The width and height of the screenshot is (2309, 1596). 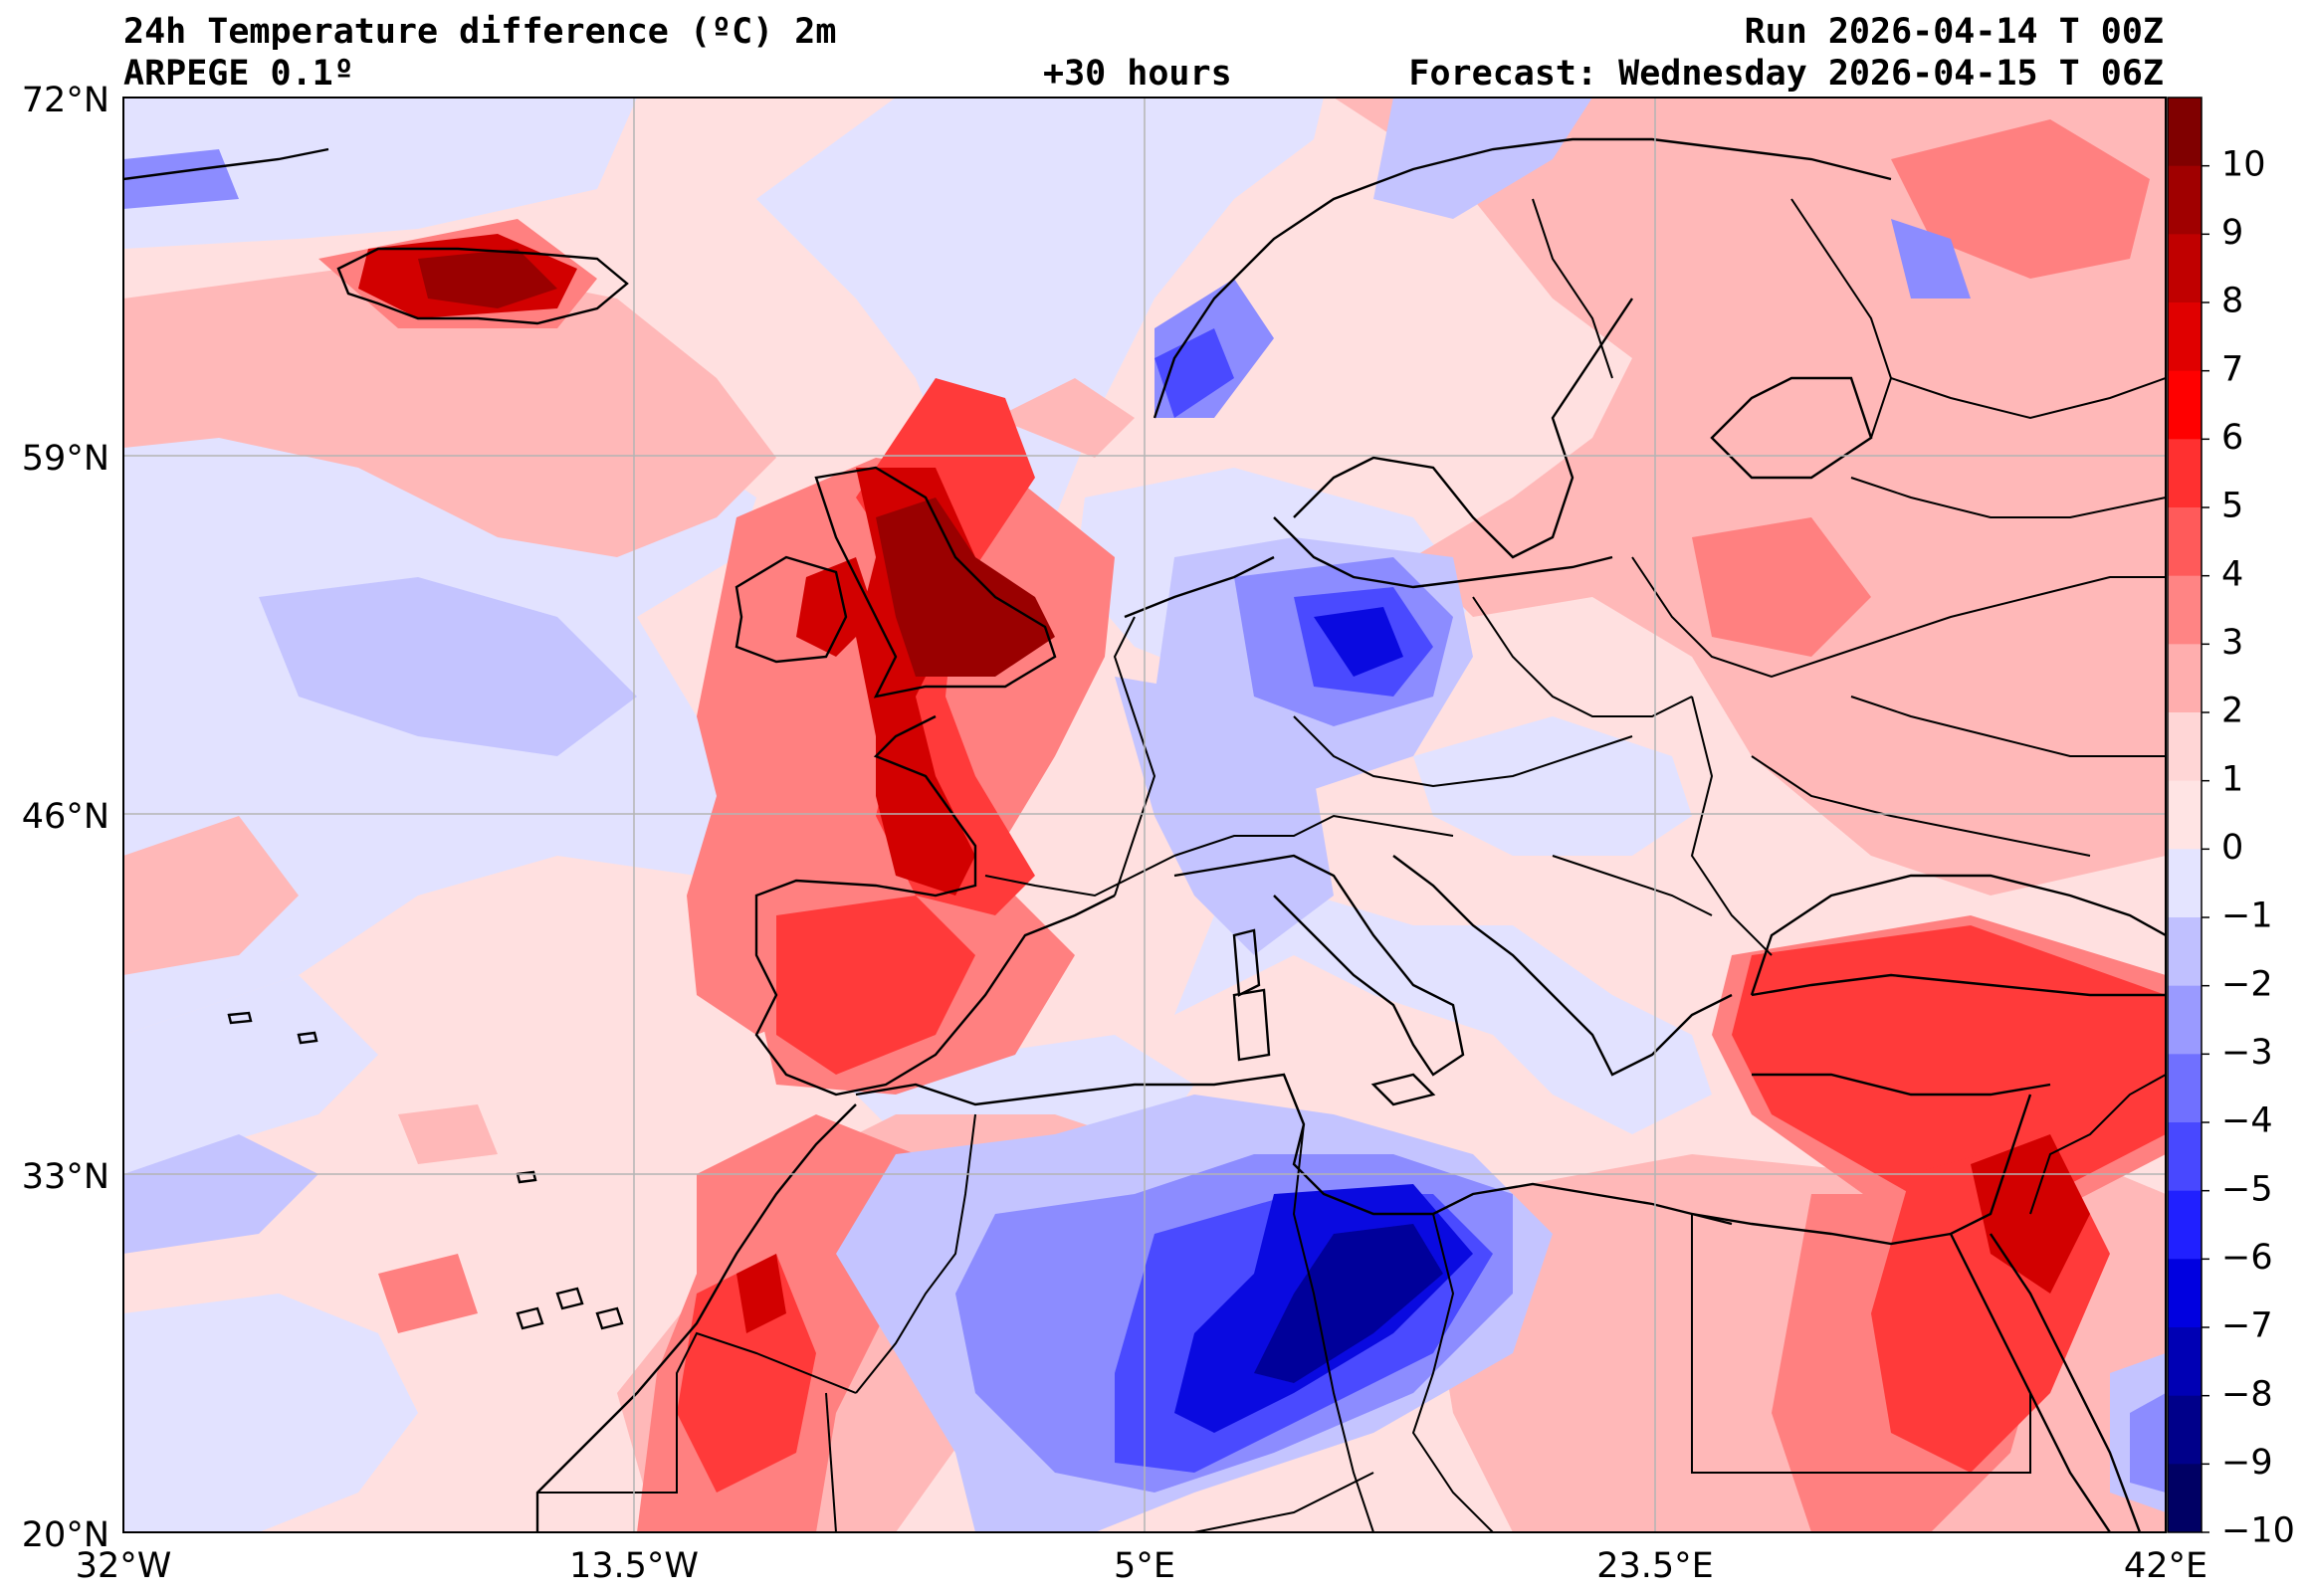 I want to click on y-tick-label: 20°N, so click(x=65, y=1535).